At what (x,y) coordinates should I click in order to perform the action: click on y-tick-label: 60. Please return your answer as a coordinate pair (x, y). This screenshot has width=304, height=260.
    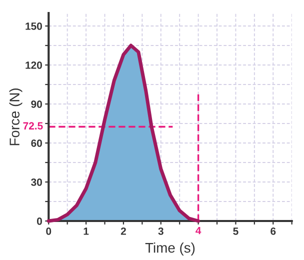
    Looking at the image, I should click on (36, 143).